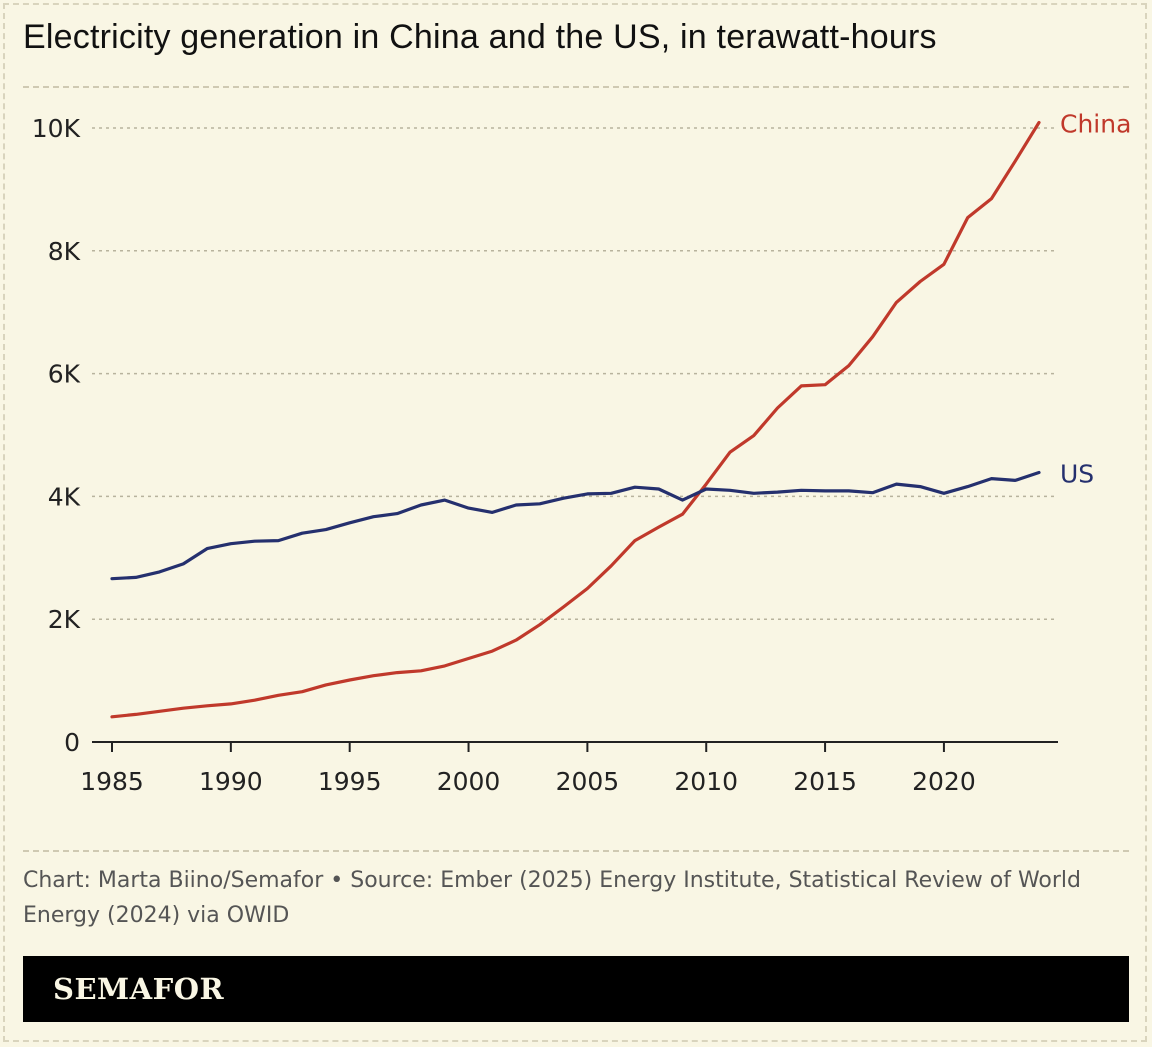  I want to click on x-tick-label: 2000, so click(469, 781).